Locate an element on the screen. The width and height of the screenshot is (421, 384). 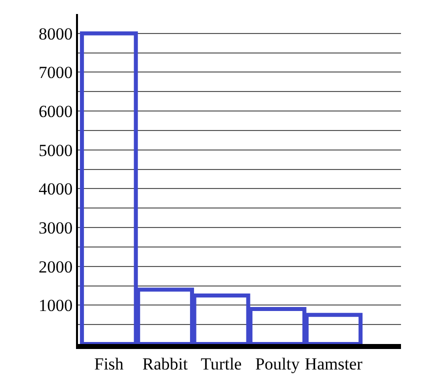
y-tick-label: 6000 is located at coordinates (55, 112).